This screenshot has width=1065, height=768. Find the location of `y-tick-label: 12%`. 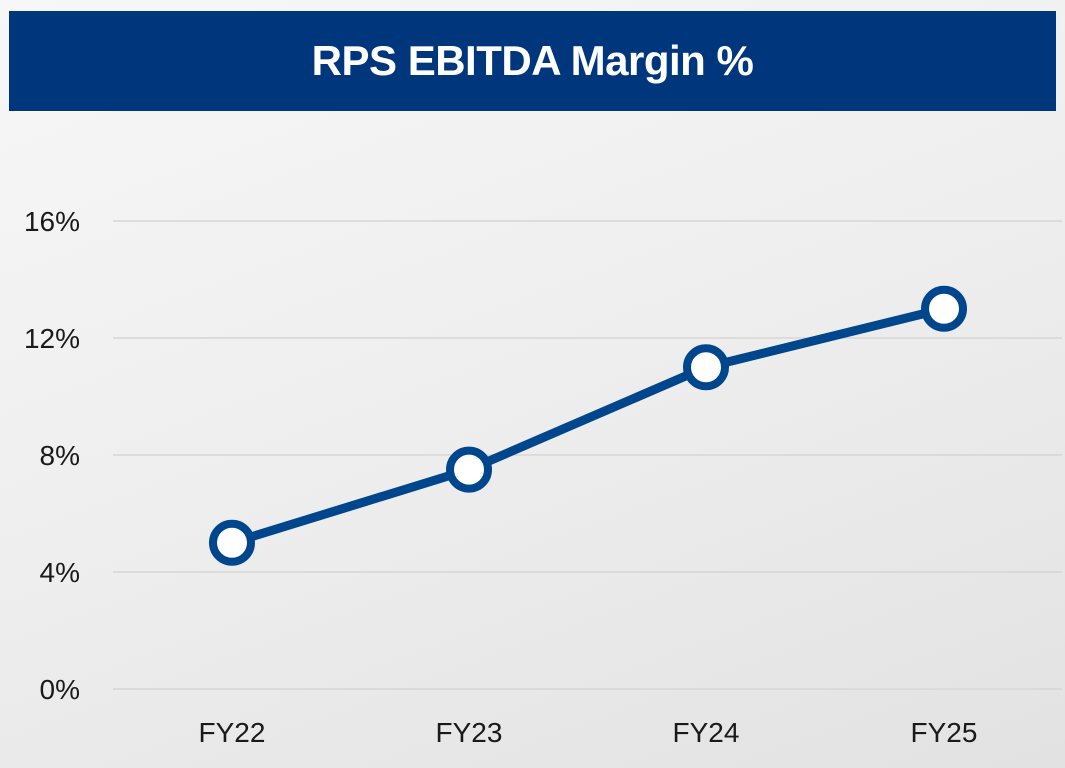

y-tick-label: 12% is located at coordinates (52, 338).